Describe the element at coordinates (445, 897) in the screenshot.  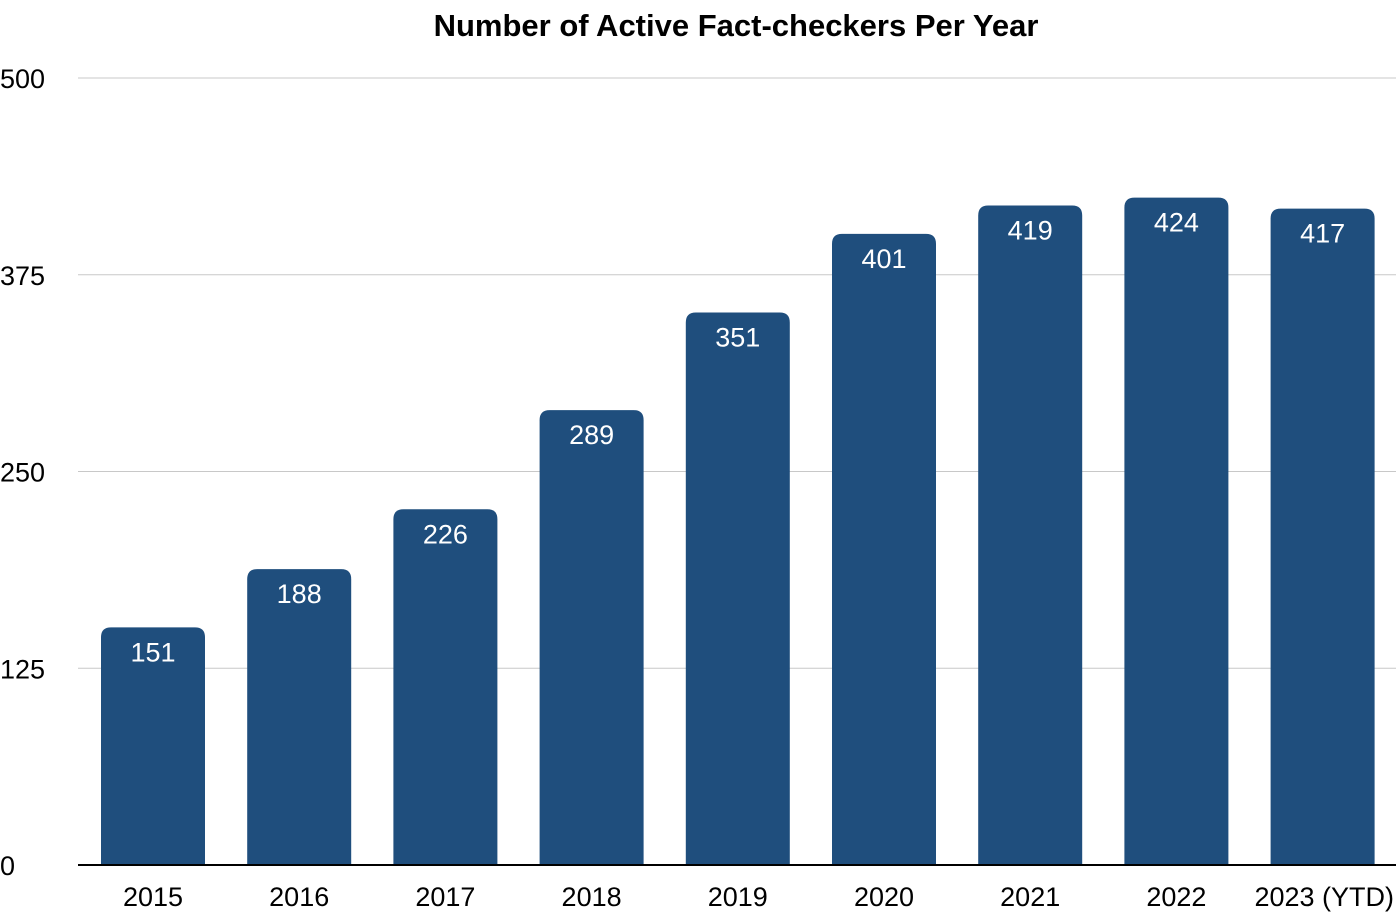
I see `x-tick-label: 2017` at that location.